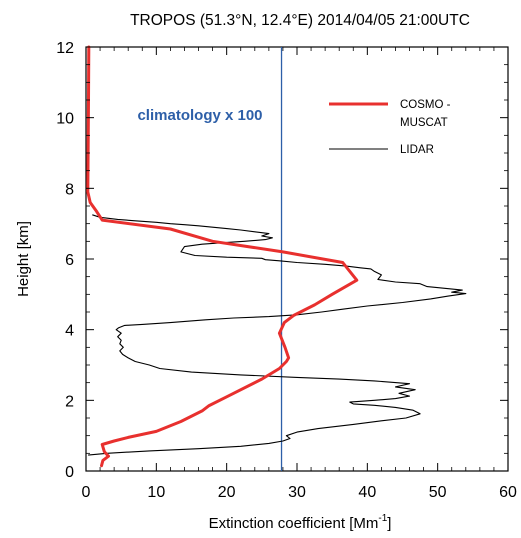  Describe the element at coordinates (69, 331) in the screenshot. I see `y-tick-label: 4` at that location.